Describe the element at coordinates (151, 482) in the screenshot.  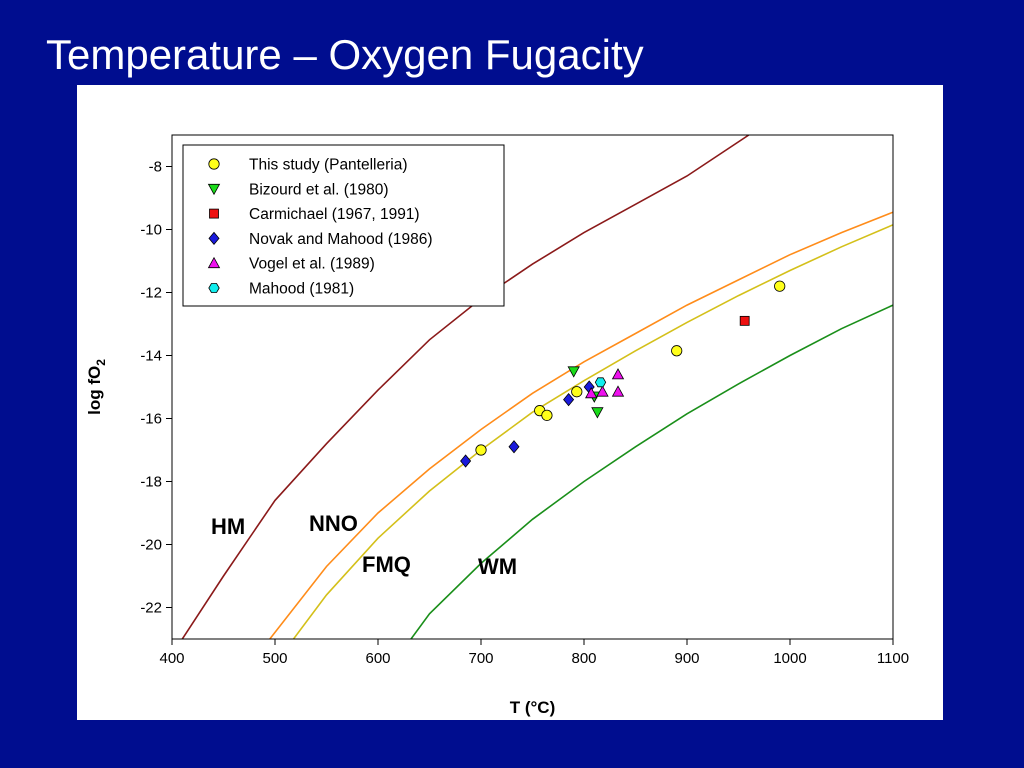
I see `y-tick-label: -18` at that location.